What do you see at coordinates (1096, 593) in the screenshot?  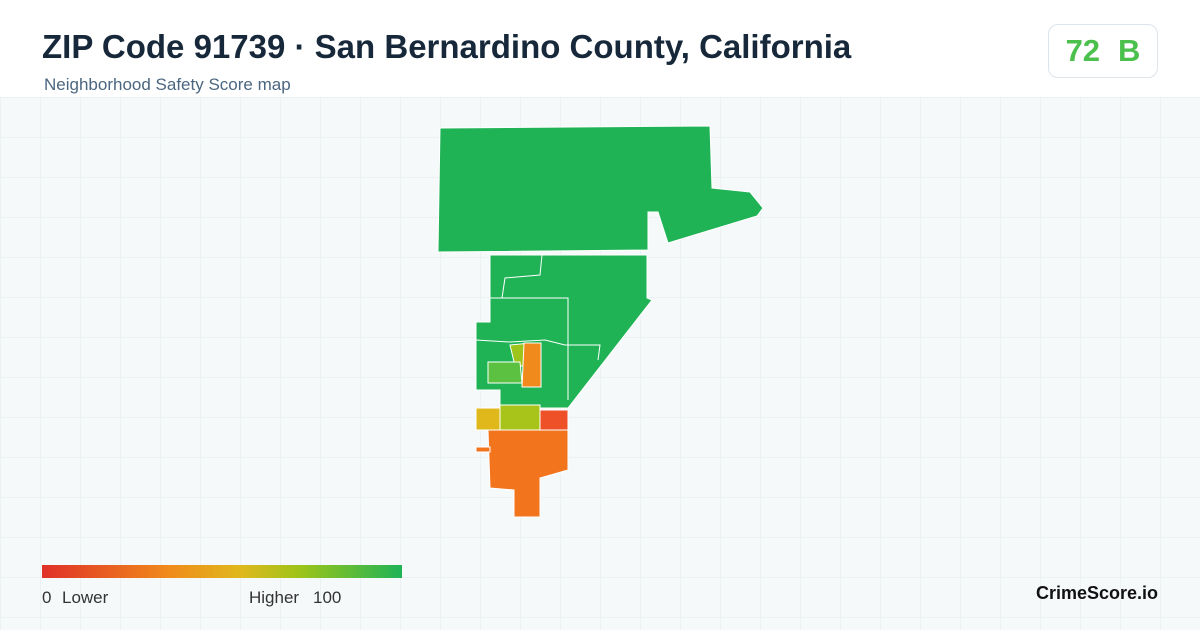 I see `brand: CrimeScore.io` at bounding box center [1096, 593].